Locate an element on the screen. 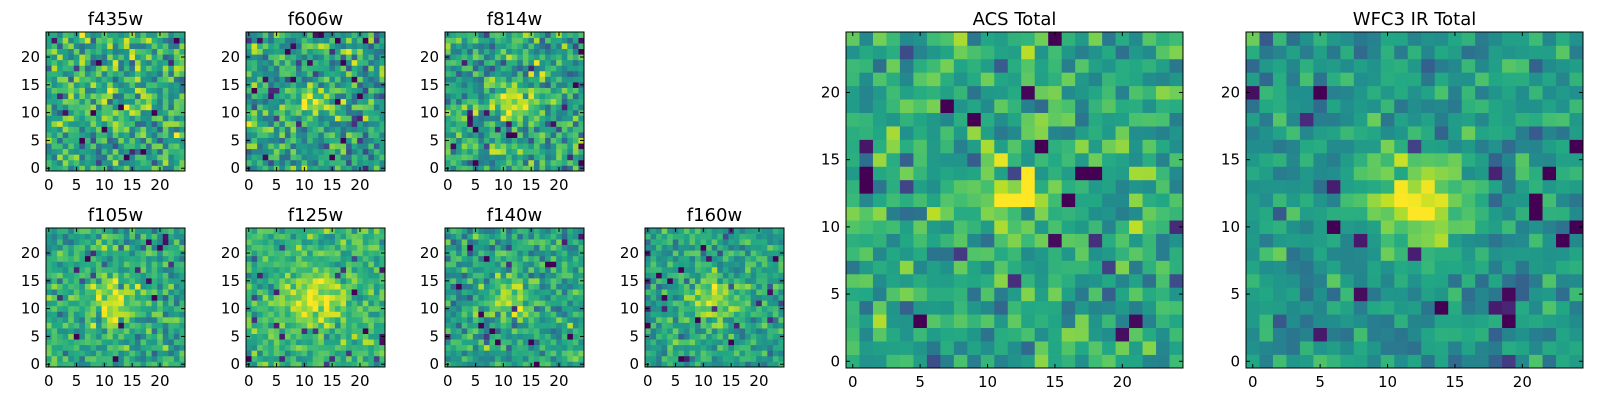  panel-title: f125w is located at coordinates (315, 215).